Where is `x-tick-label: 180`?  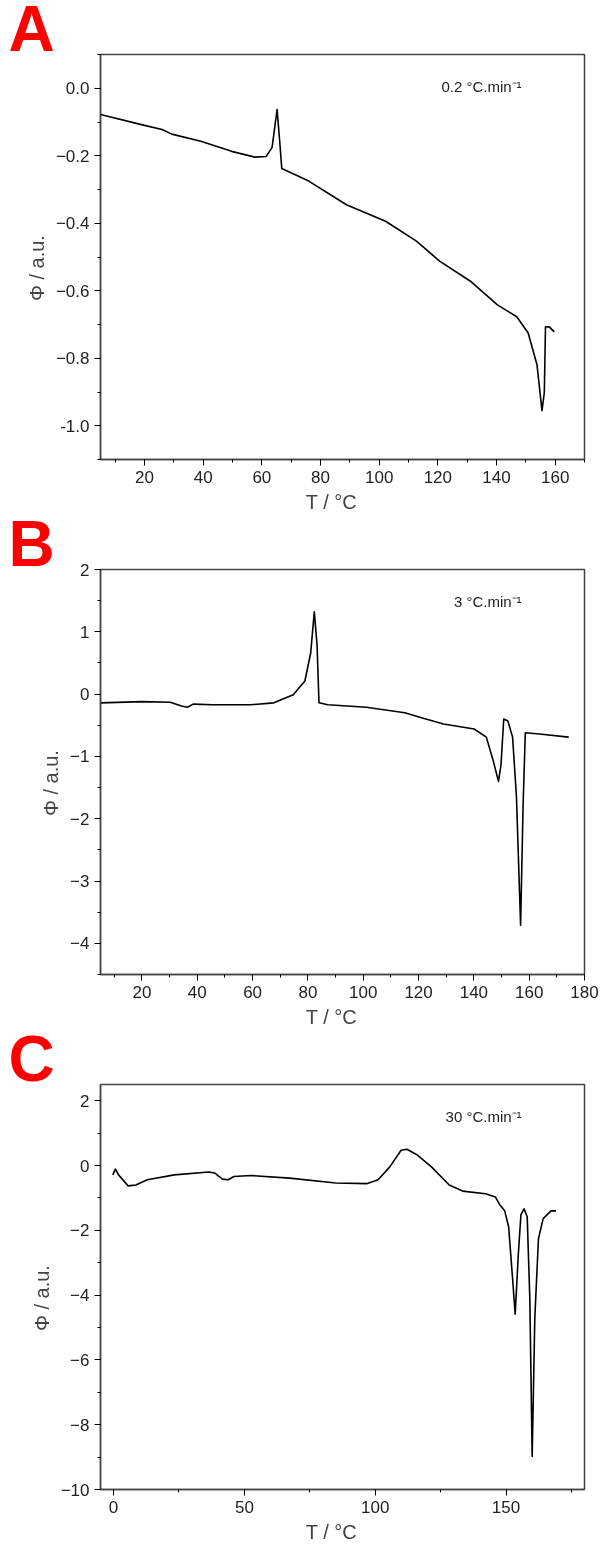 x-tick-label: 180 is located at coordinates (584, 992).